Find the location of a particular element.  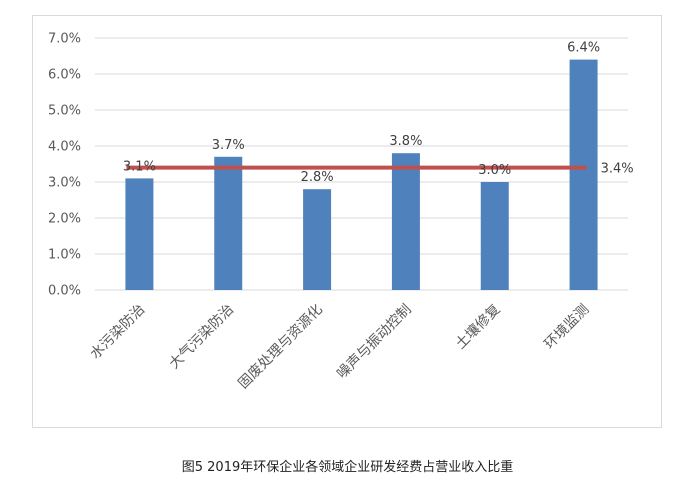

y-tick-label: 3.0% is located at coordinates (64, 183).